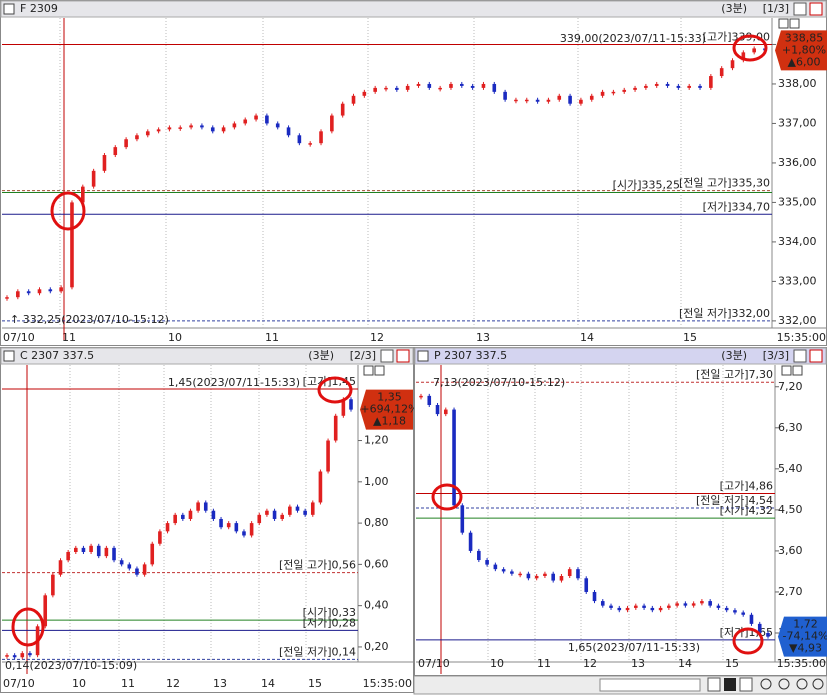  What do you see at coordinates (734, 8) in the screenshot?
I see `timeframe: (3분)` at bounding box center [734, 8].